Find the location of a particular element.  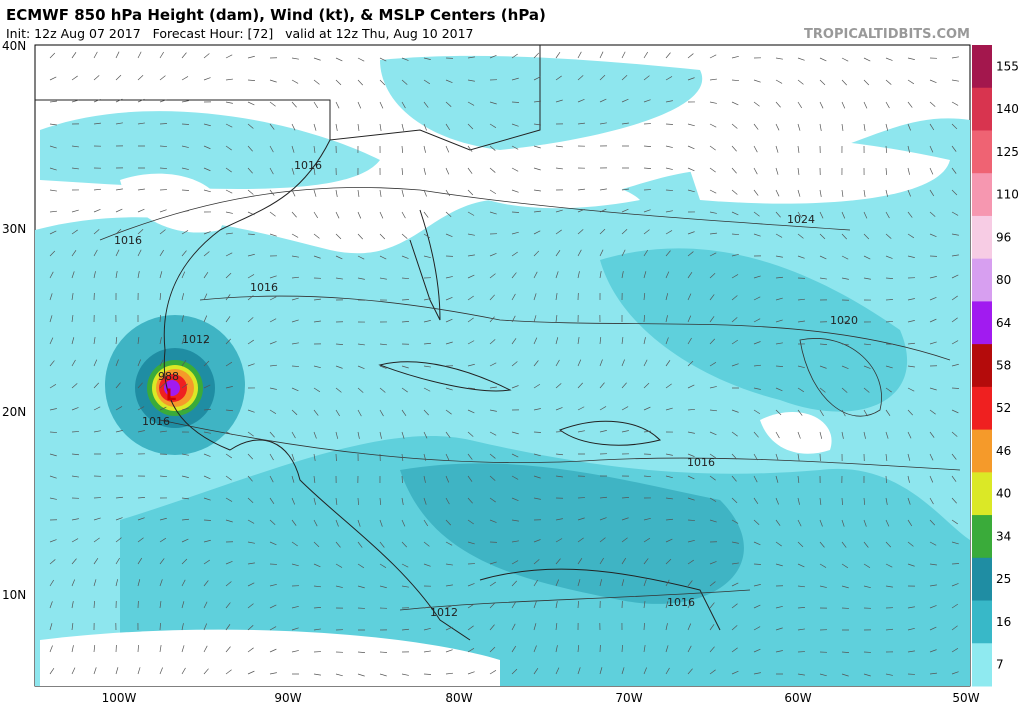

lat-labels: 40N 30N 20N 10N is located at coordinates (14, 320).